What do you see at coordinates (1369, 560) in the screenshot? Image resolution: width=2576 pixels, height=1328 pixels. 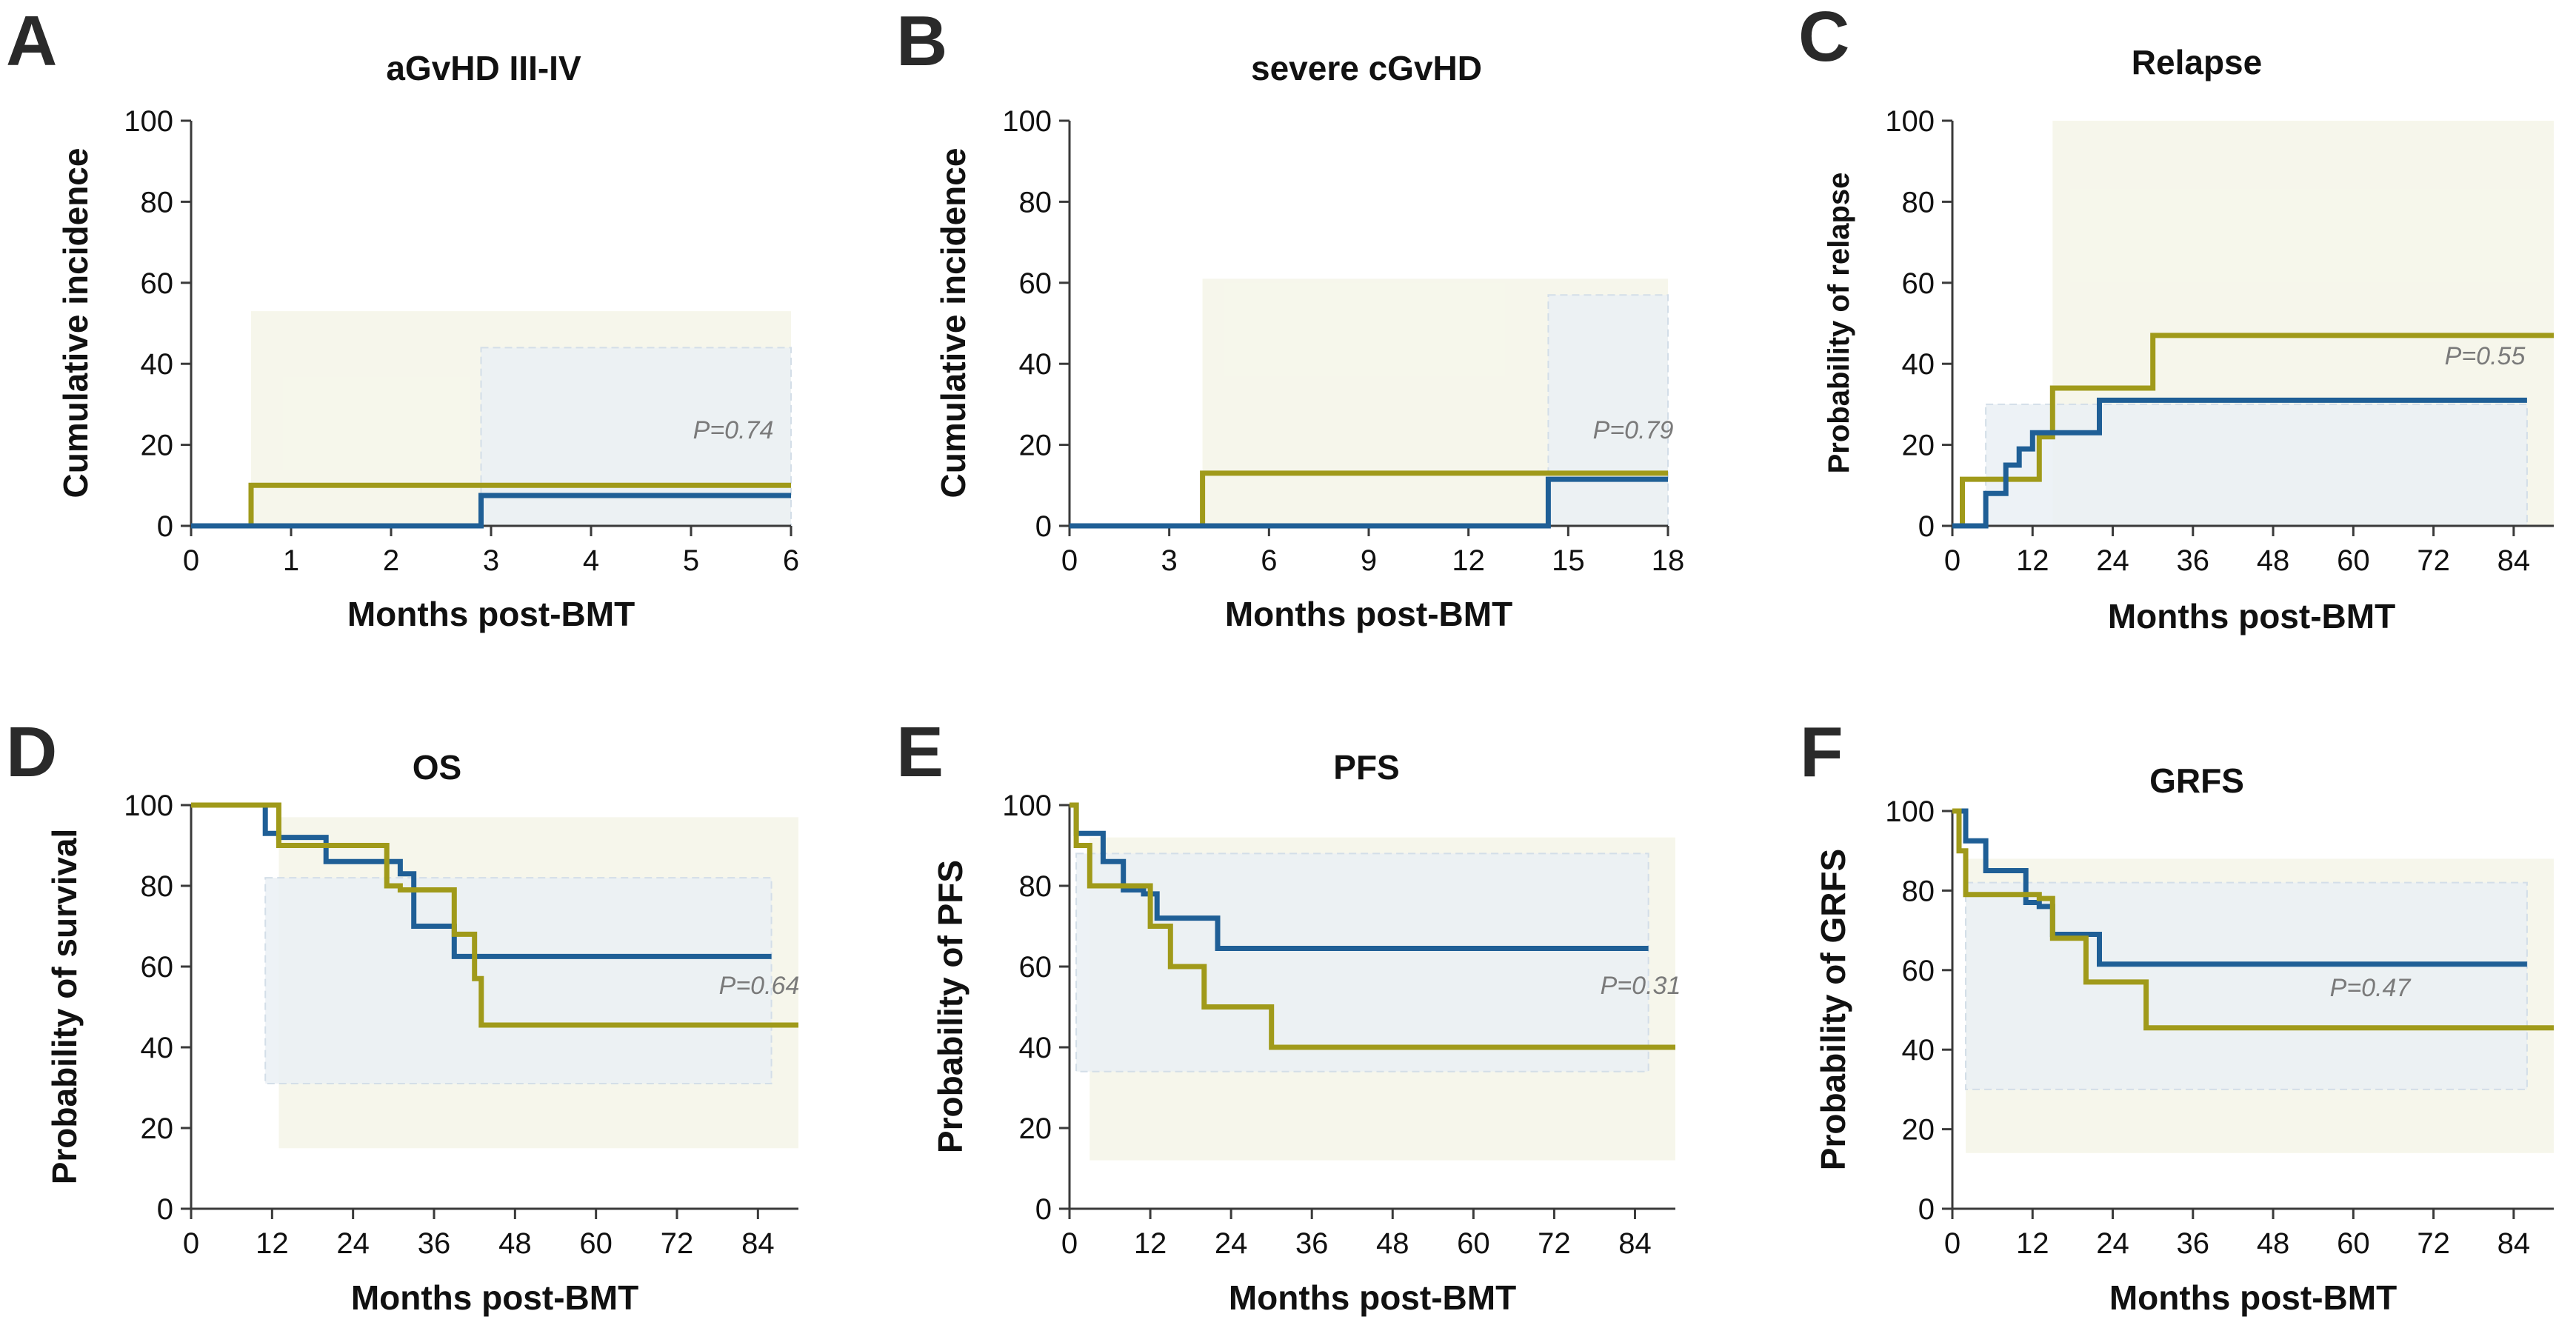 I see `x-tick-label: 9` at bounding box center [1369, 560].